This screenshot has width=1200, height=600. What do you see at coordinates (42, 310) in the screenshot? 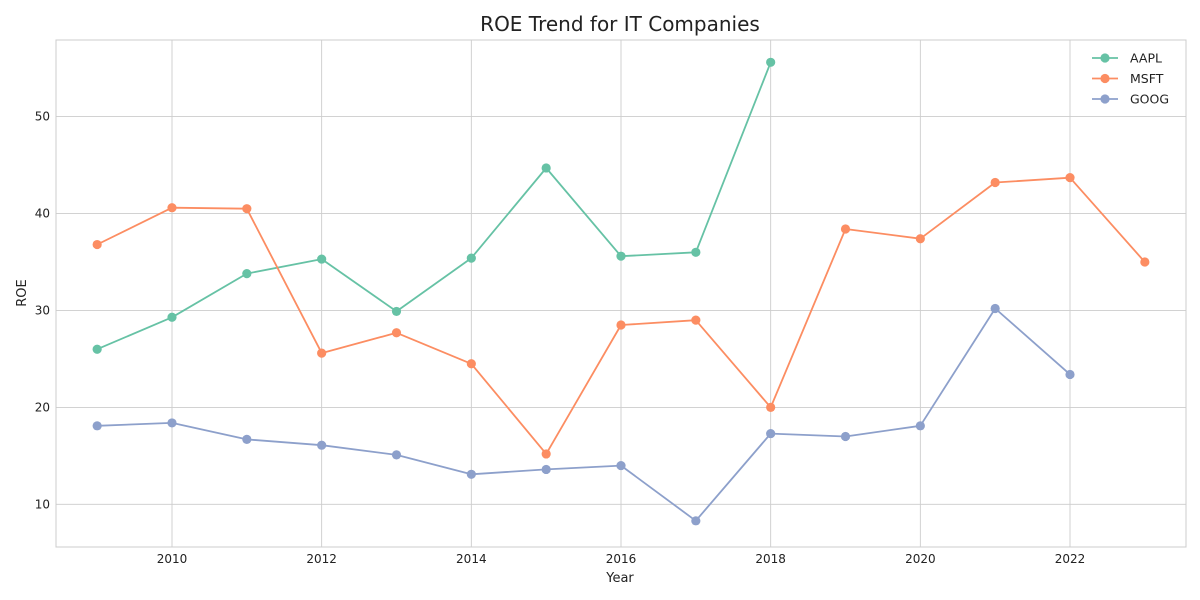
I see `y-tick-label: 30` at bounding box center [42, 310].